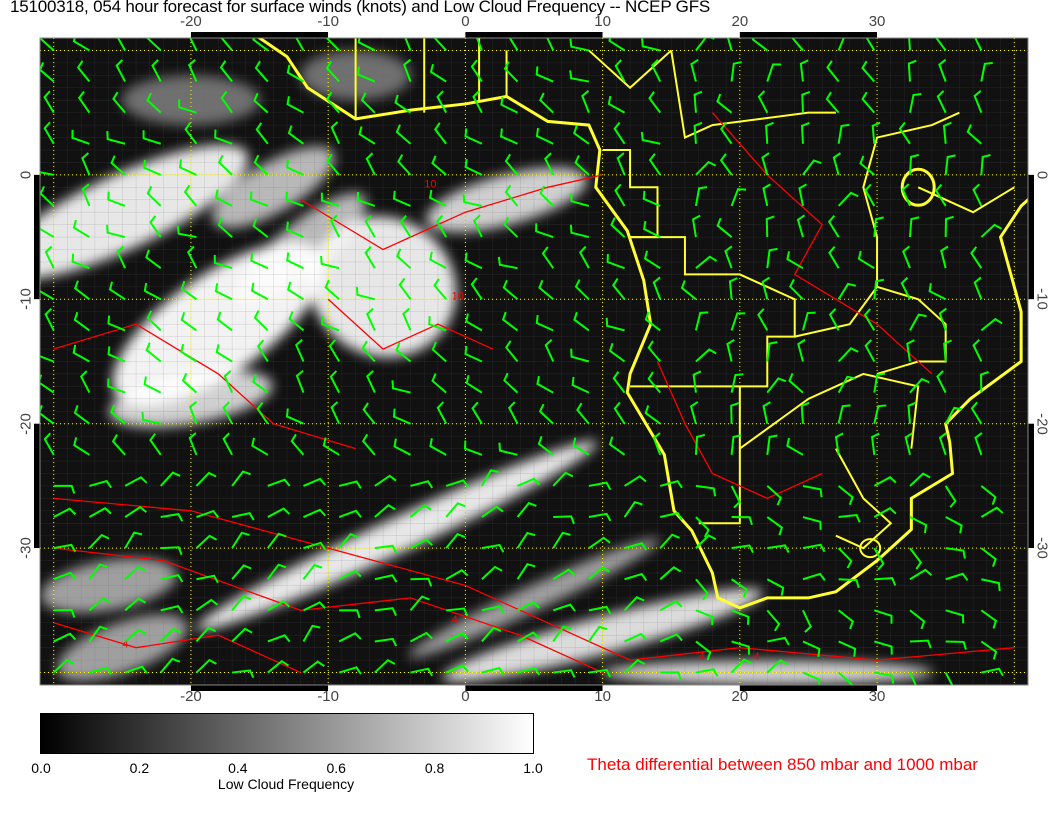  Describe the element at coordinates (822, 243) in the screenshot. I see `theta-contour` at that location.